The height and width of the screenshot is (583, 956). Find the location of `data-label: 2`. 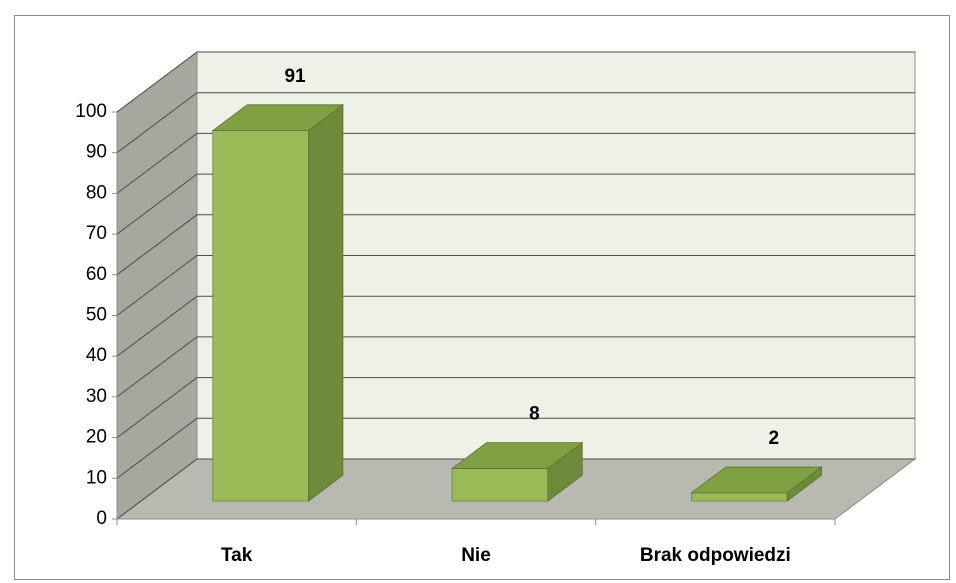

data-label: 2 is located at coordinates (773, 438).